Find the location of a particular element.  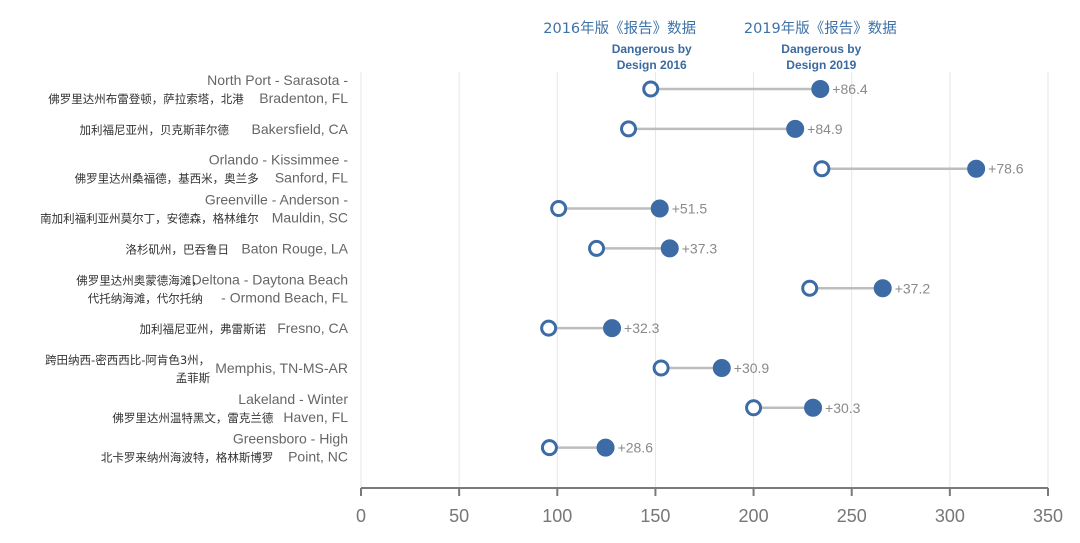

row-label-en: Bradenton, FL is located at coordinates (303, 98).